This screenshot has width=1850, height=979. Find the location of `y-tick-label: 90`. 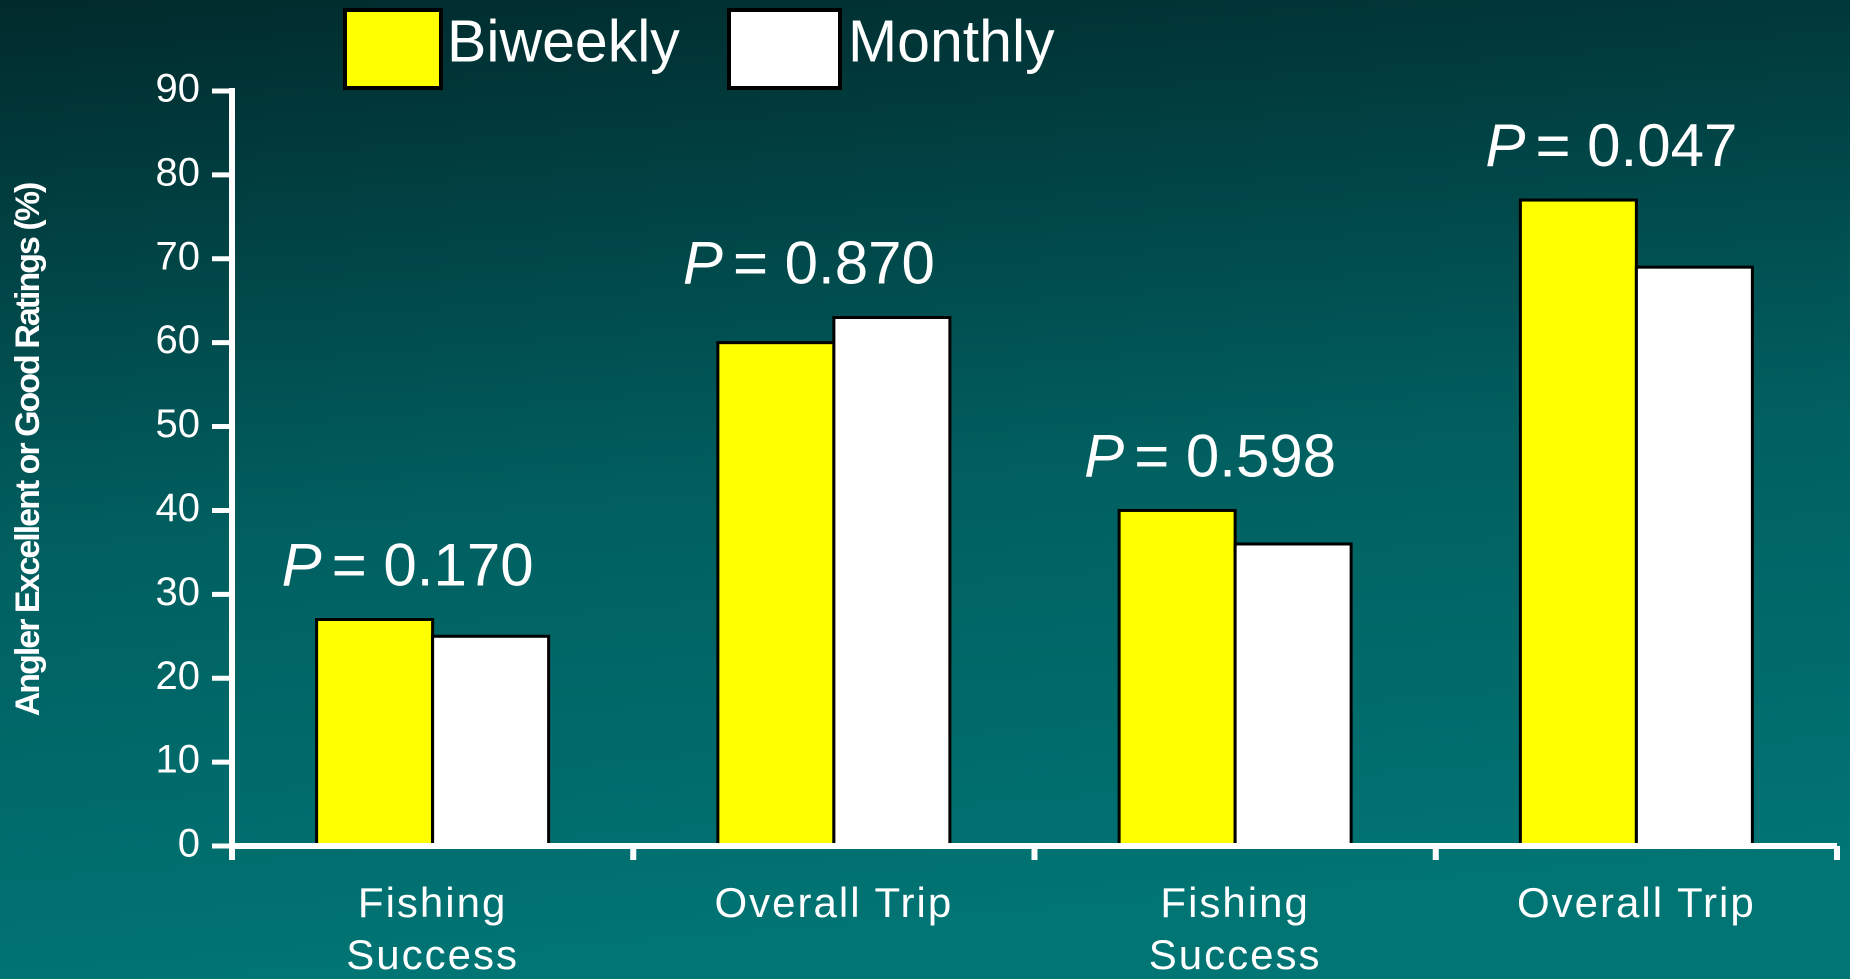

y-tick-label: 90 is located at coordinates (178, 89).